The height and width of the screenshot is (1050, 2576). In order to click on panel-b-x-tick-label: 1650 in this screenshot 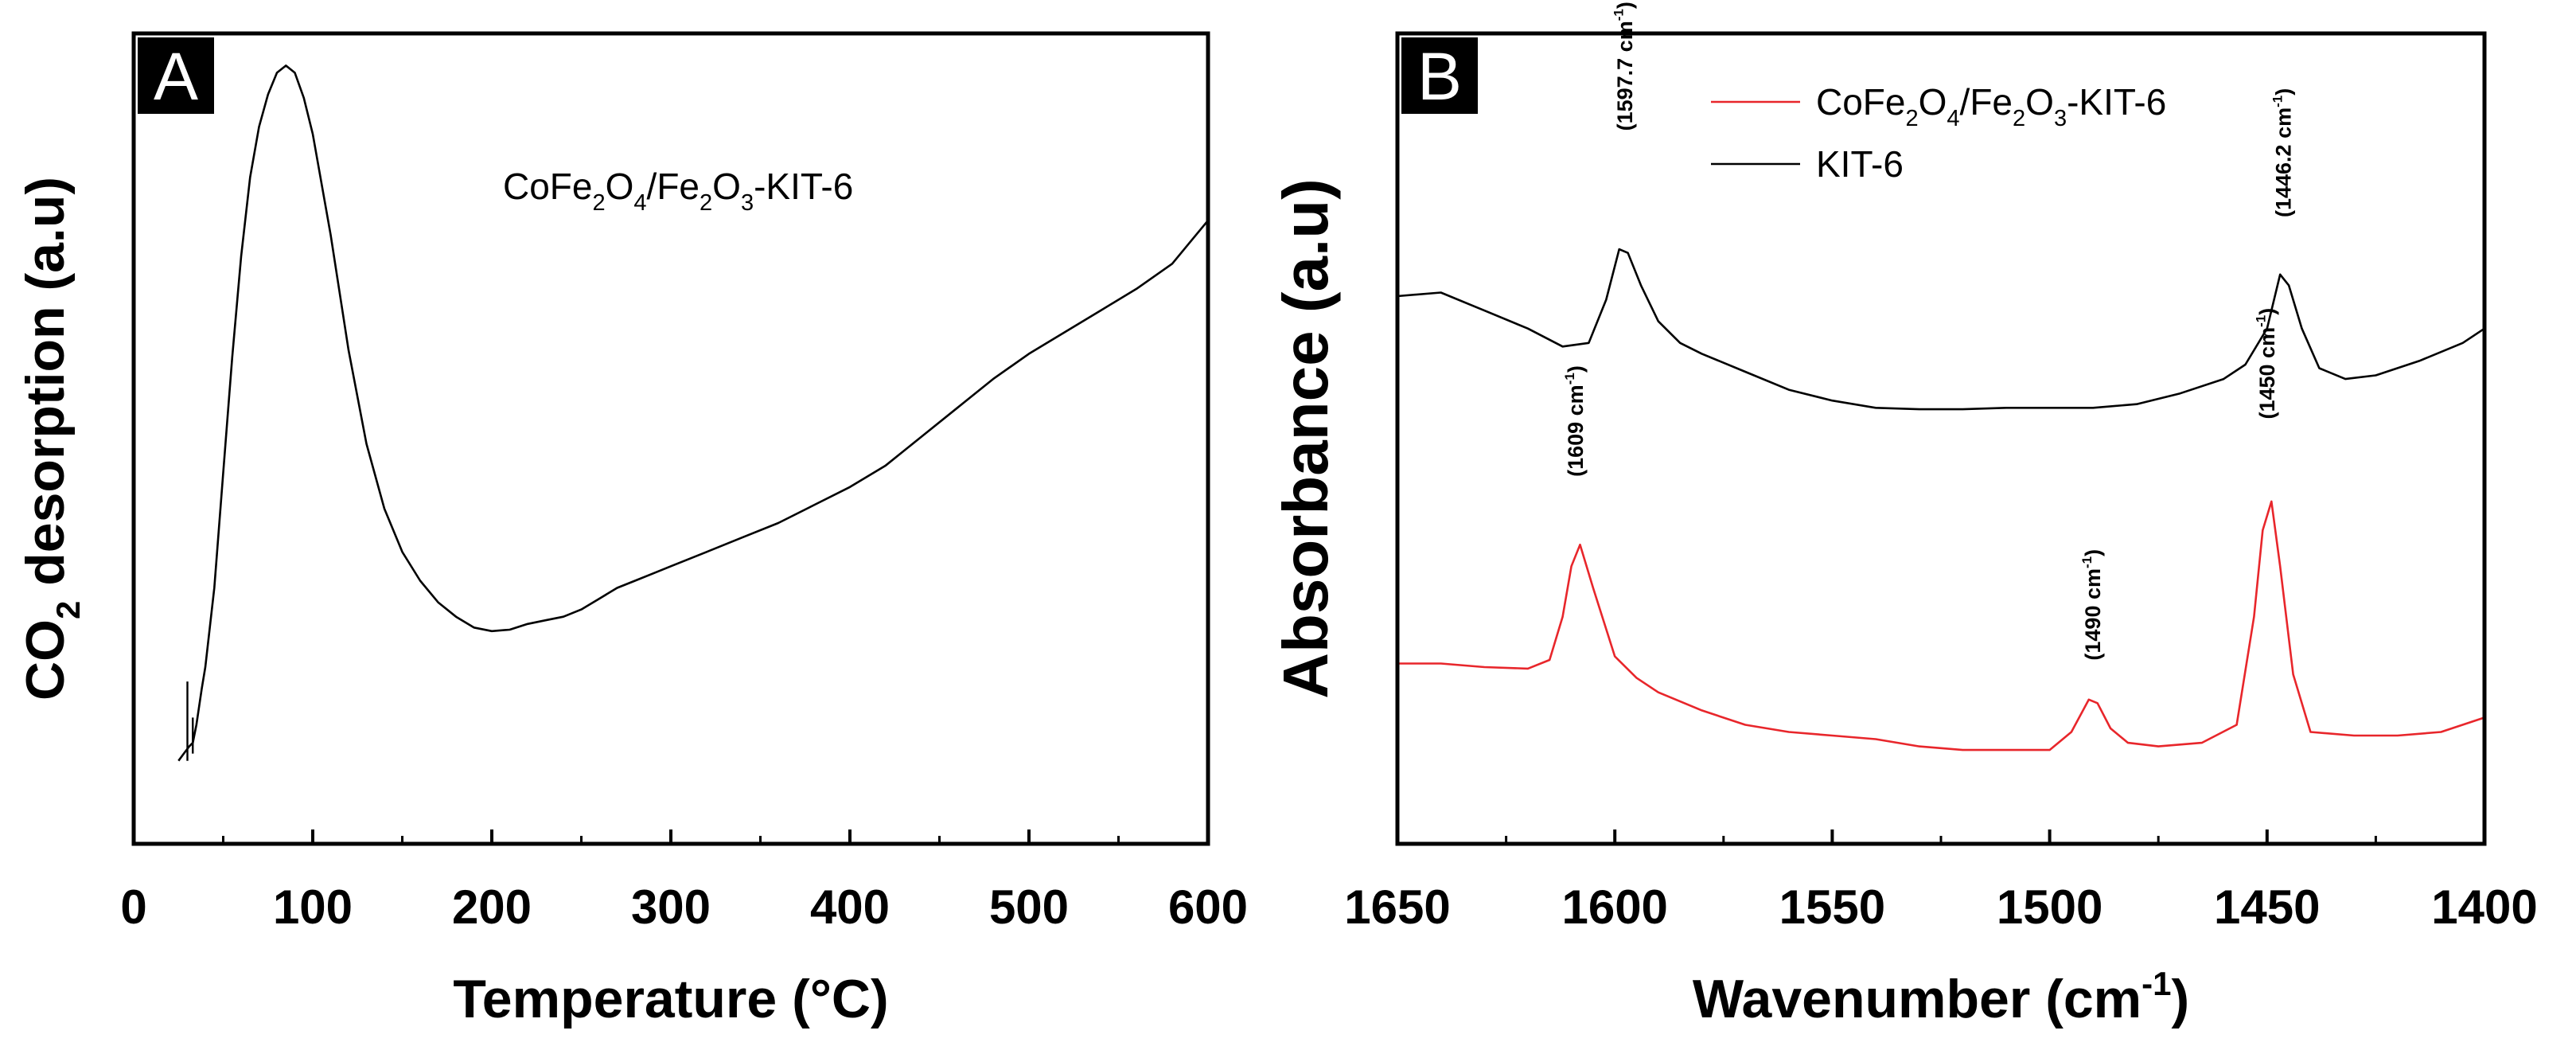, I will do `click(1397, 907)`.